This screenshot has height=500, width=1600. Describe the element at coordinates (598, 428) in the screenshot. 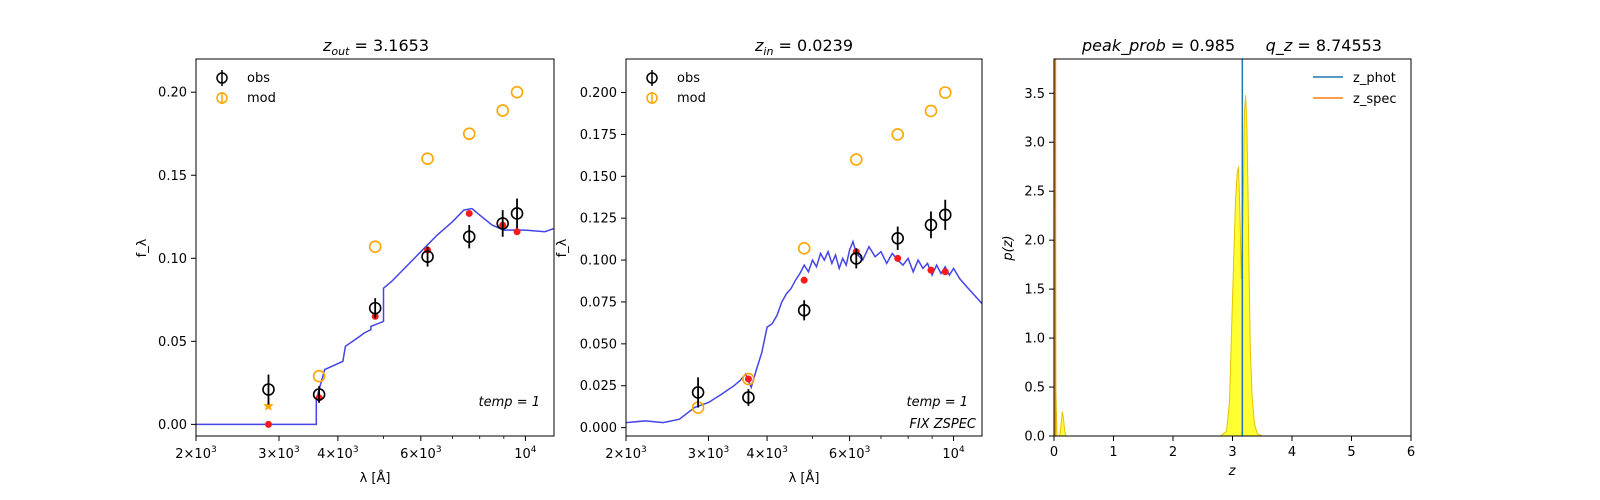

I see `y-tick-label: 0.000` at that location.